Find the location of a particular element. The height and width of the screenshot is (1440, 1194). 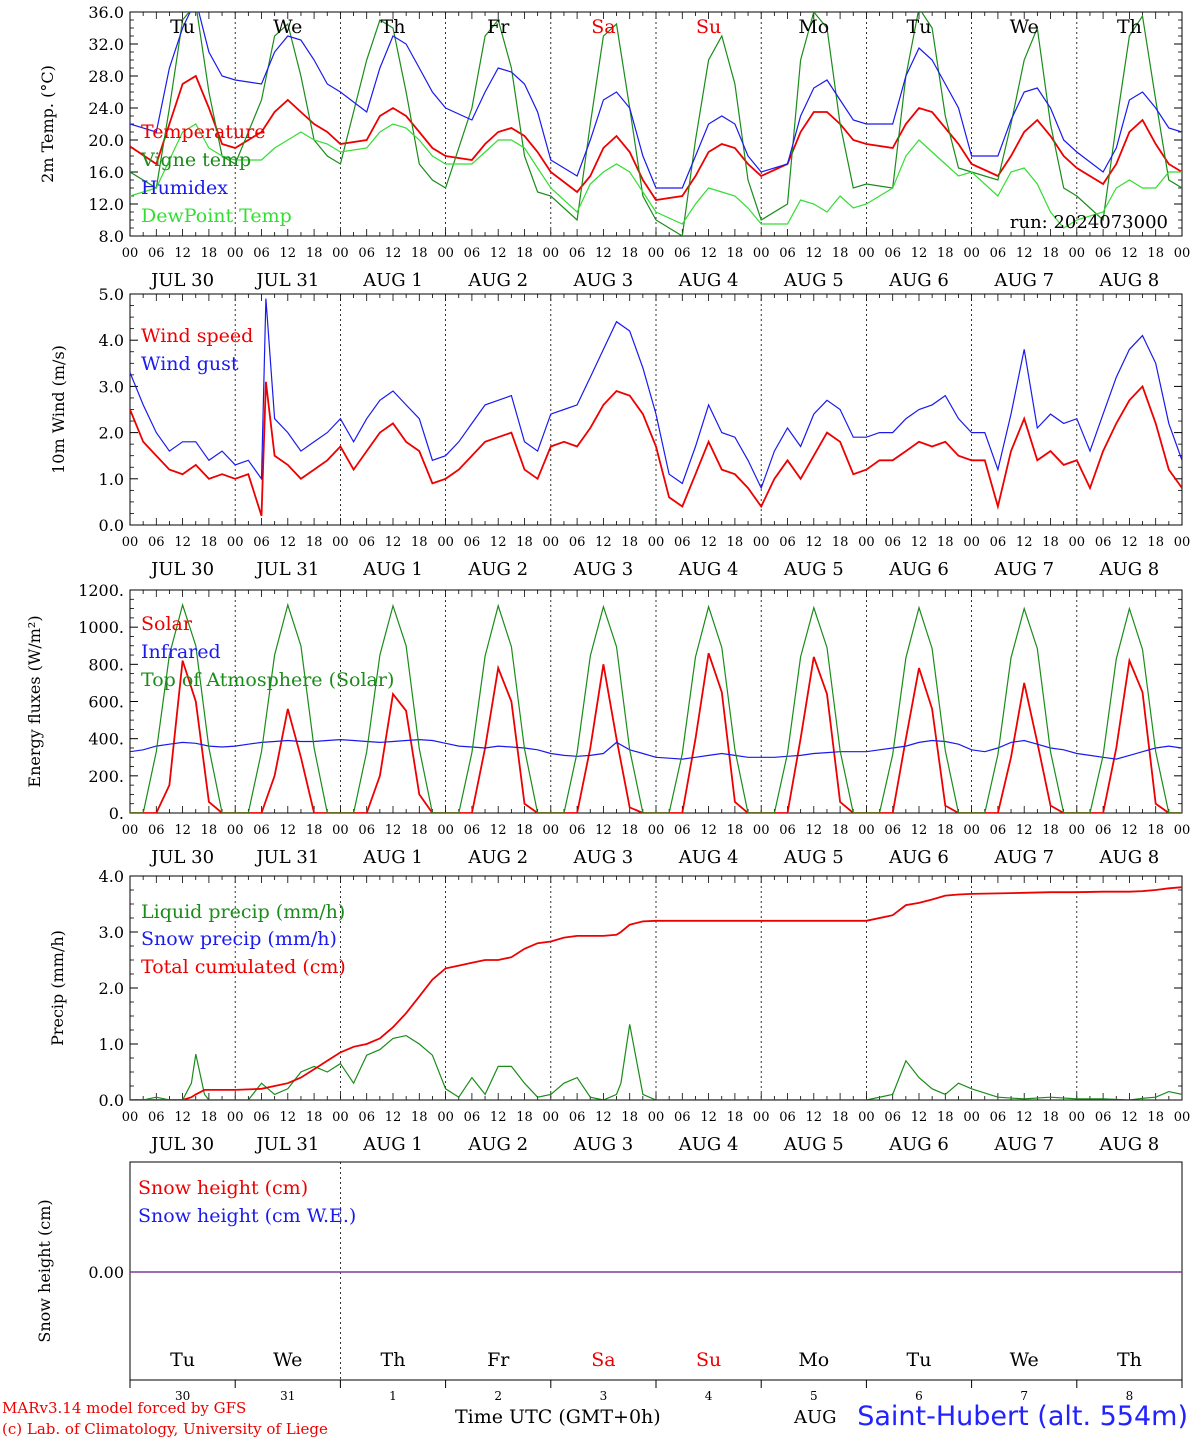

bottom-weekday-label: Fr is located at coordinates (498, 1360).